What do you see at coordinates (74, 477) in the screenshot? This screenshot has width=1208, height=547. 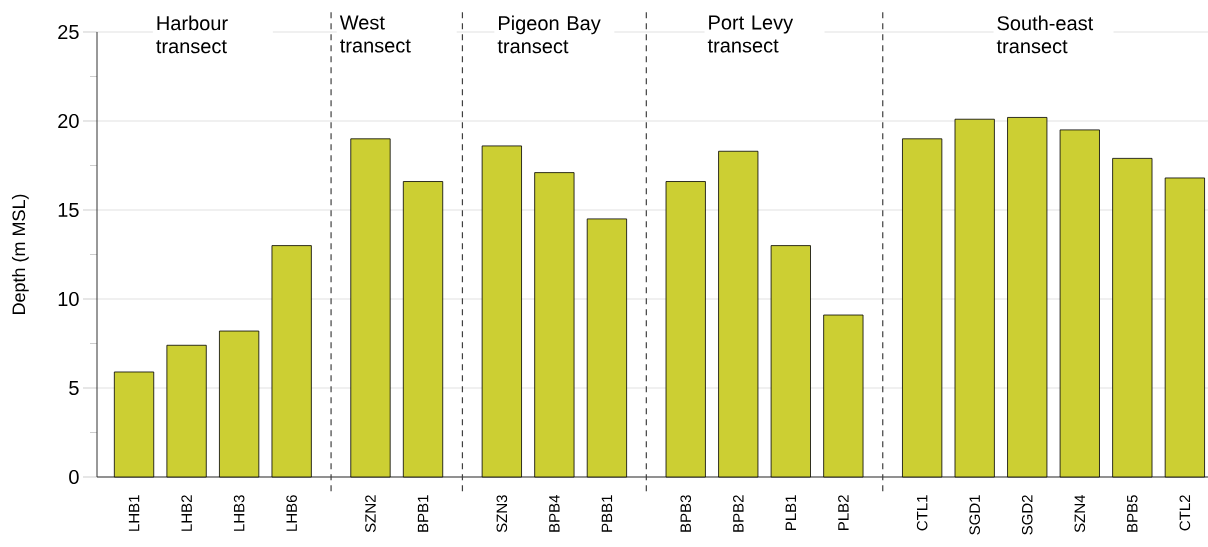 I see `y-tick-label: 0` at bounding box center [74, 477].